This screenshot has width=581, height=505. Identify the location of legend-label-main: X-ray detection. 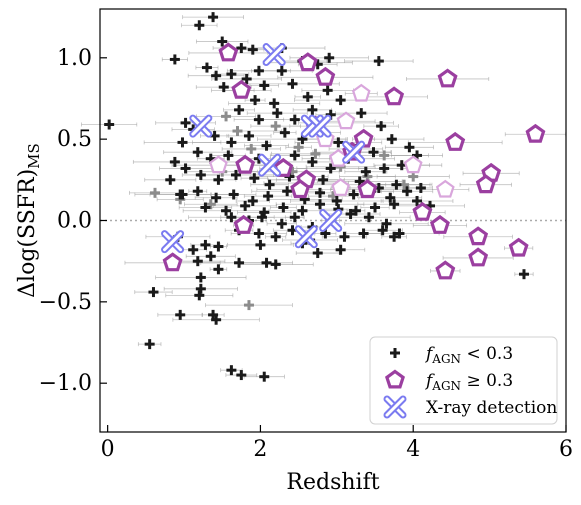
(491, 408).